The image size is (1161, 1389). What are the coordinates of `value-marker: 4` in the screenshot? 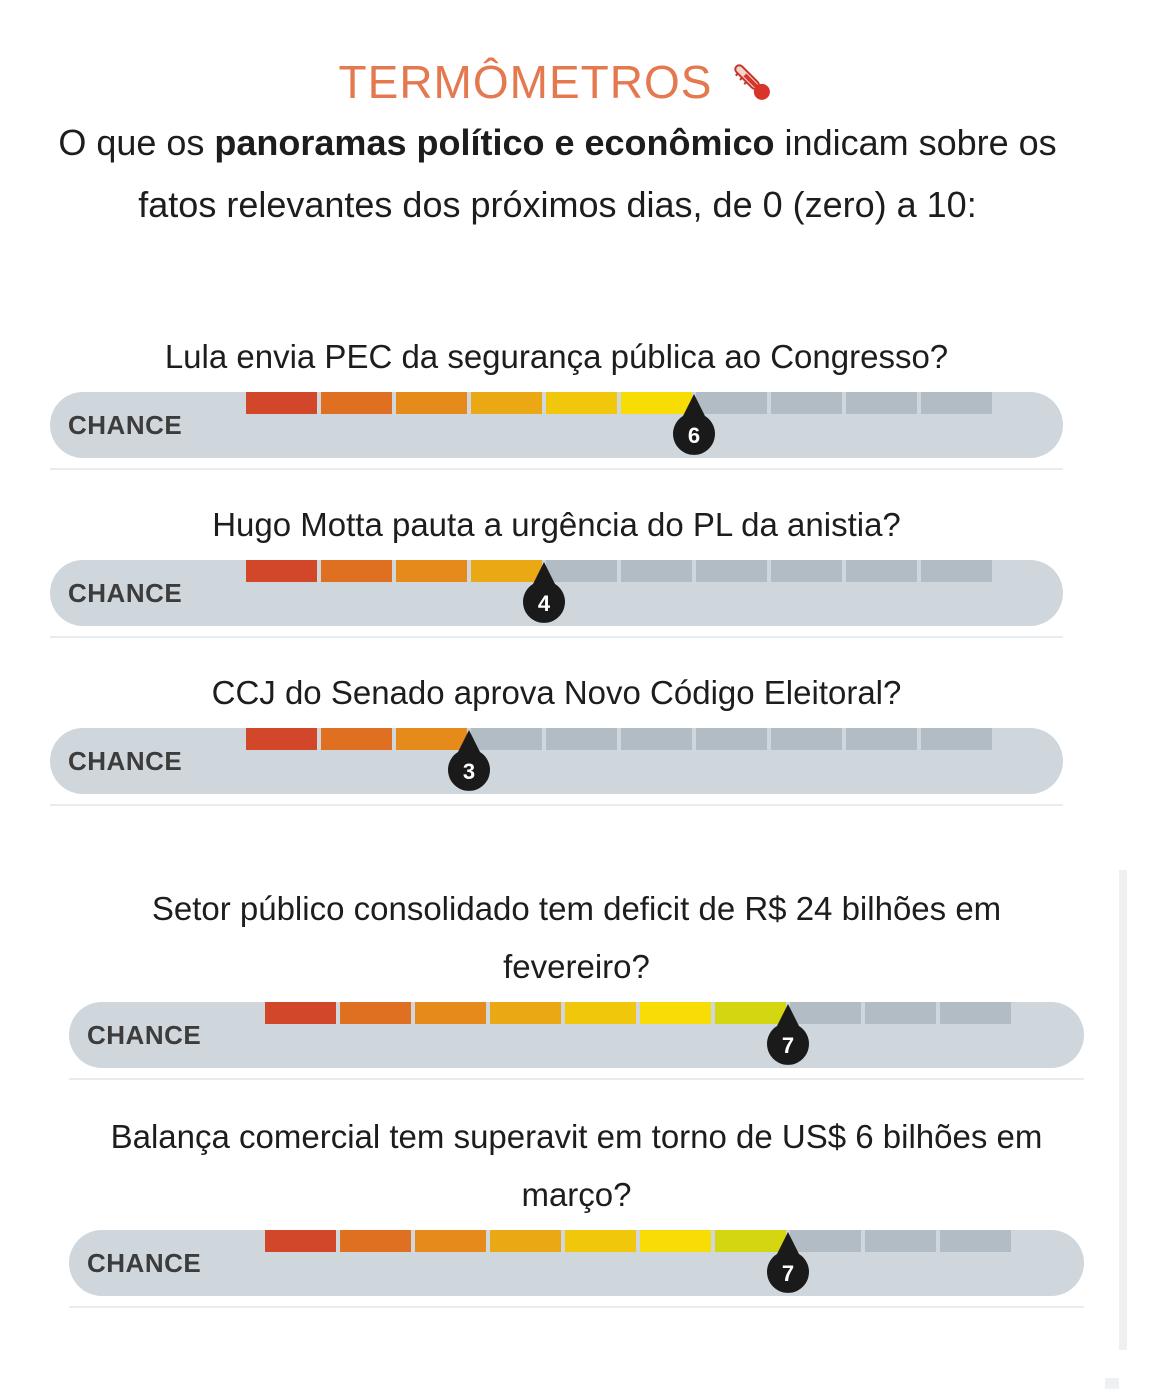 It's located at (544, 595).